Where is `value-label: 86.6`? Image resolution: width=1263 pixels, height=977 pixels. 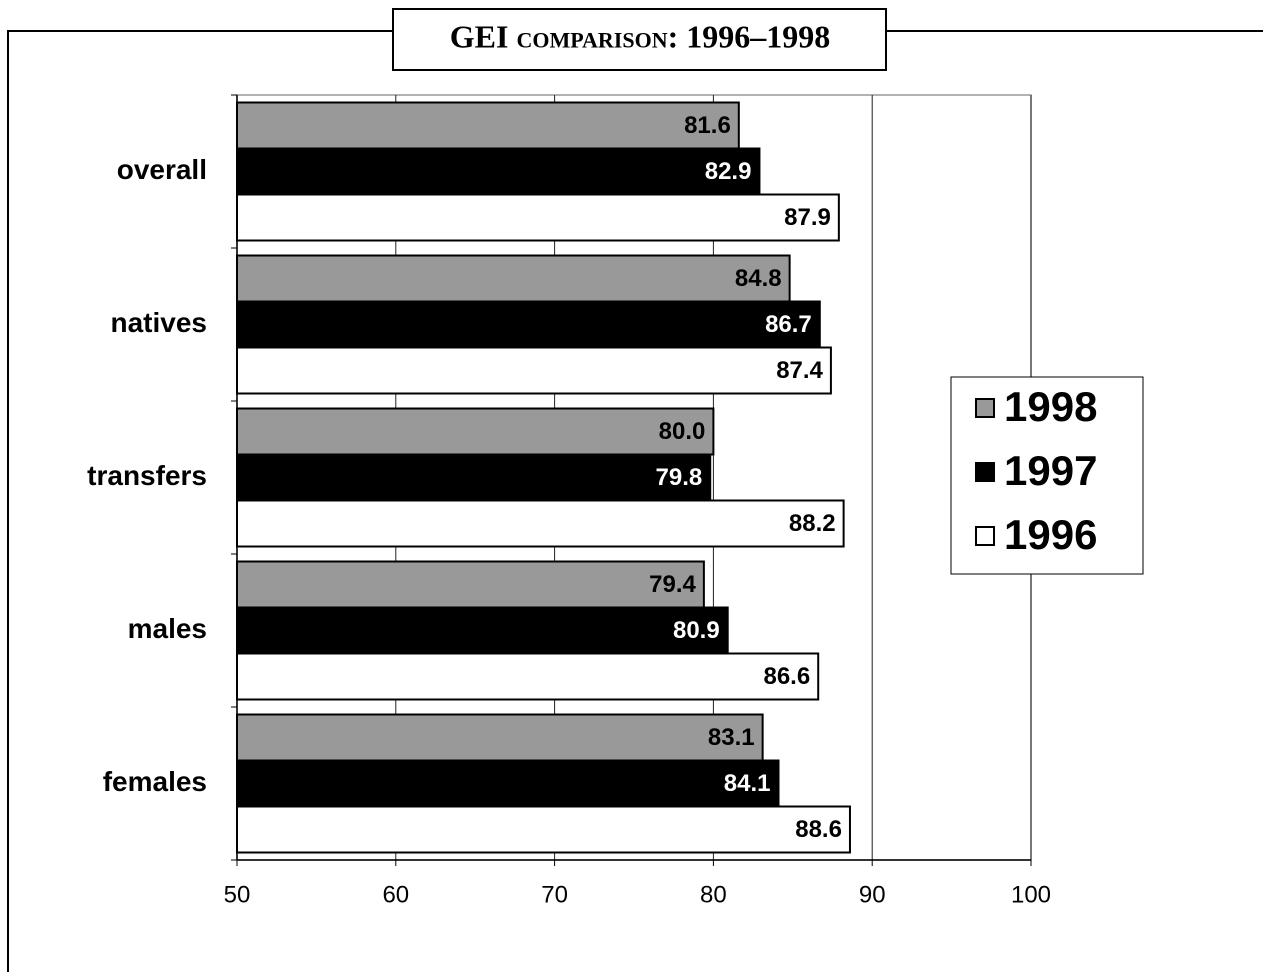
value-label: 86.6 is located at coordinates (786, 676).